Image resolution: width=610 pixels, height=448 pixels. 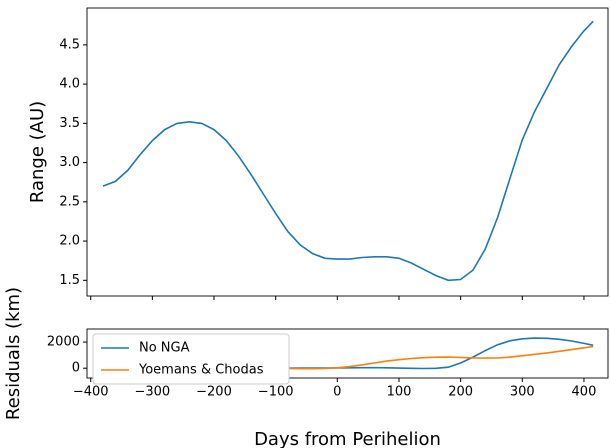 I want to click on y-tick-label: 3.0, so click(x=69, y=162).